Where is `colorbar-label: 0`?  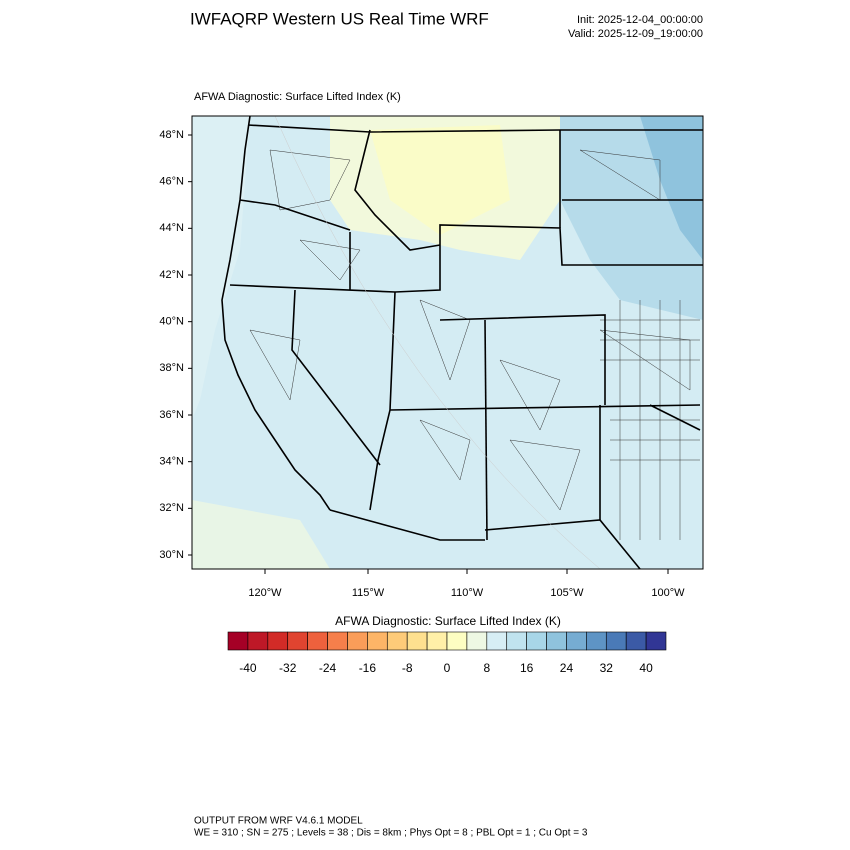
colorbar-label: 0 is located at coordinates (447, 668).